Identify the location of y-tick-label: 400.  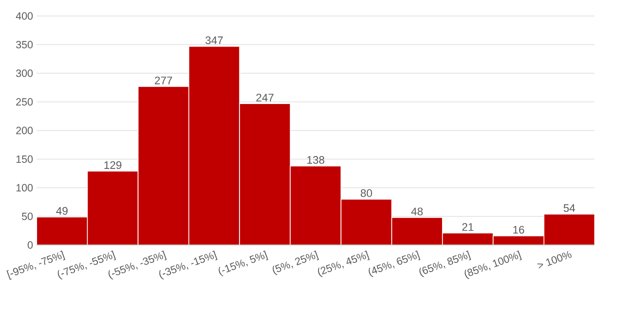
(24, 16).